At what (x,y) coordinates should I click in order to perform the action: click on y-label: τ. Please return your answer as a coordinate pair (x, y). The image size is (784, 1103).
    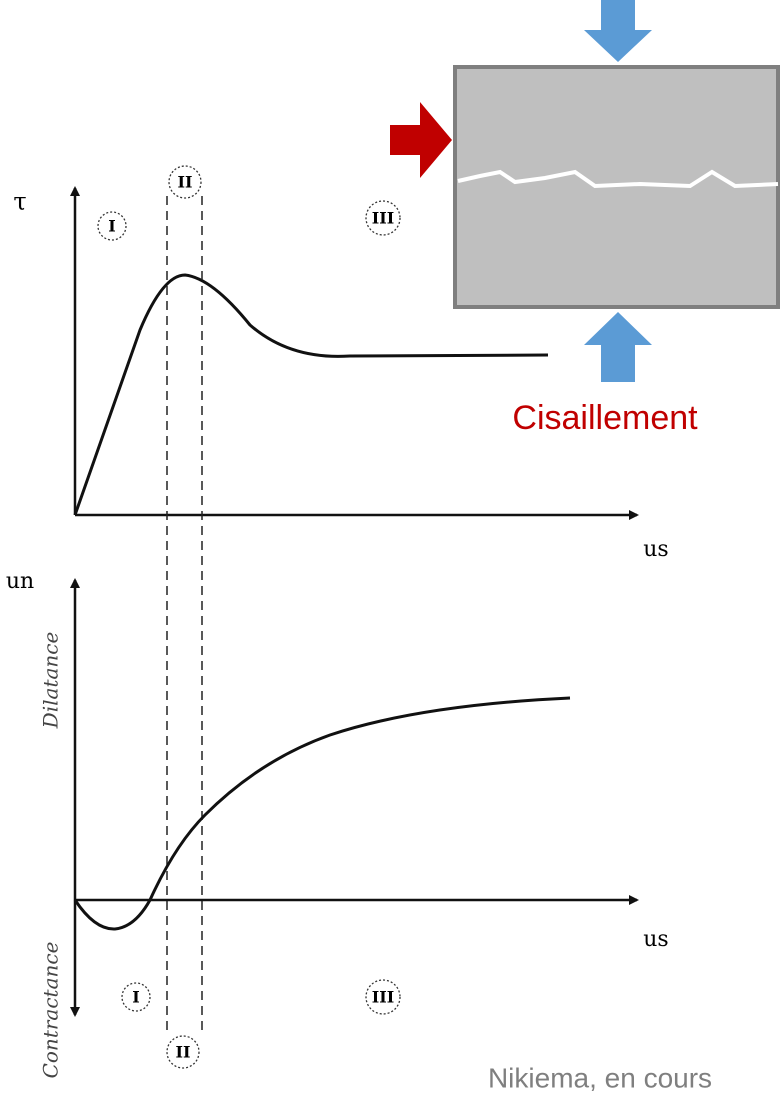
    Looking at the image, I should click on (19, 202).